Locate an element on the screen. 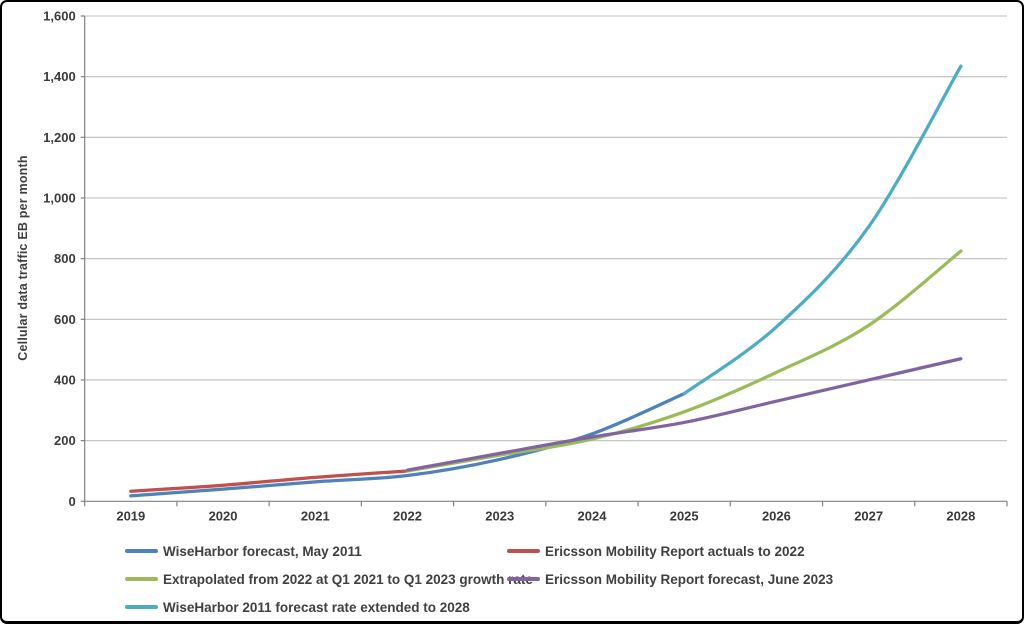 The width and height of the screenshot is (1024, 624). y-tick-label: 1,200 is located at coordinates (59, 137).